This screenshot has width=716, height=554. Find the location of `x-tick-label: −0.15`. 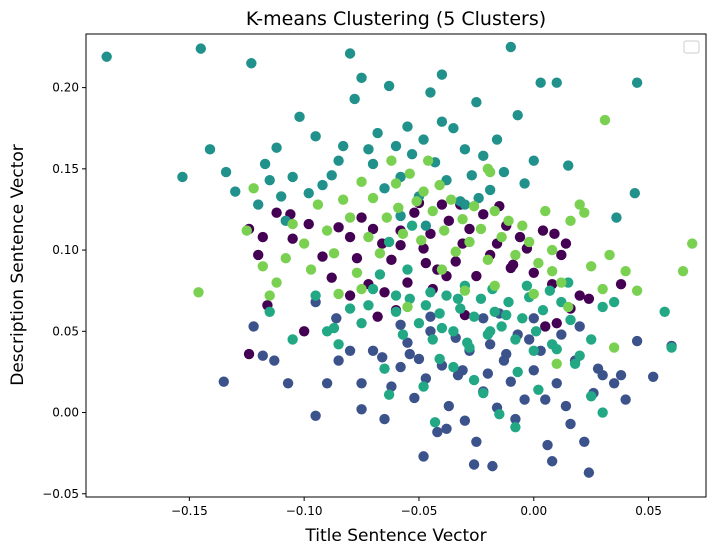

x-tick-label: −0.15 is located at coordinates (189, 511).